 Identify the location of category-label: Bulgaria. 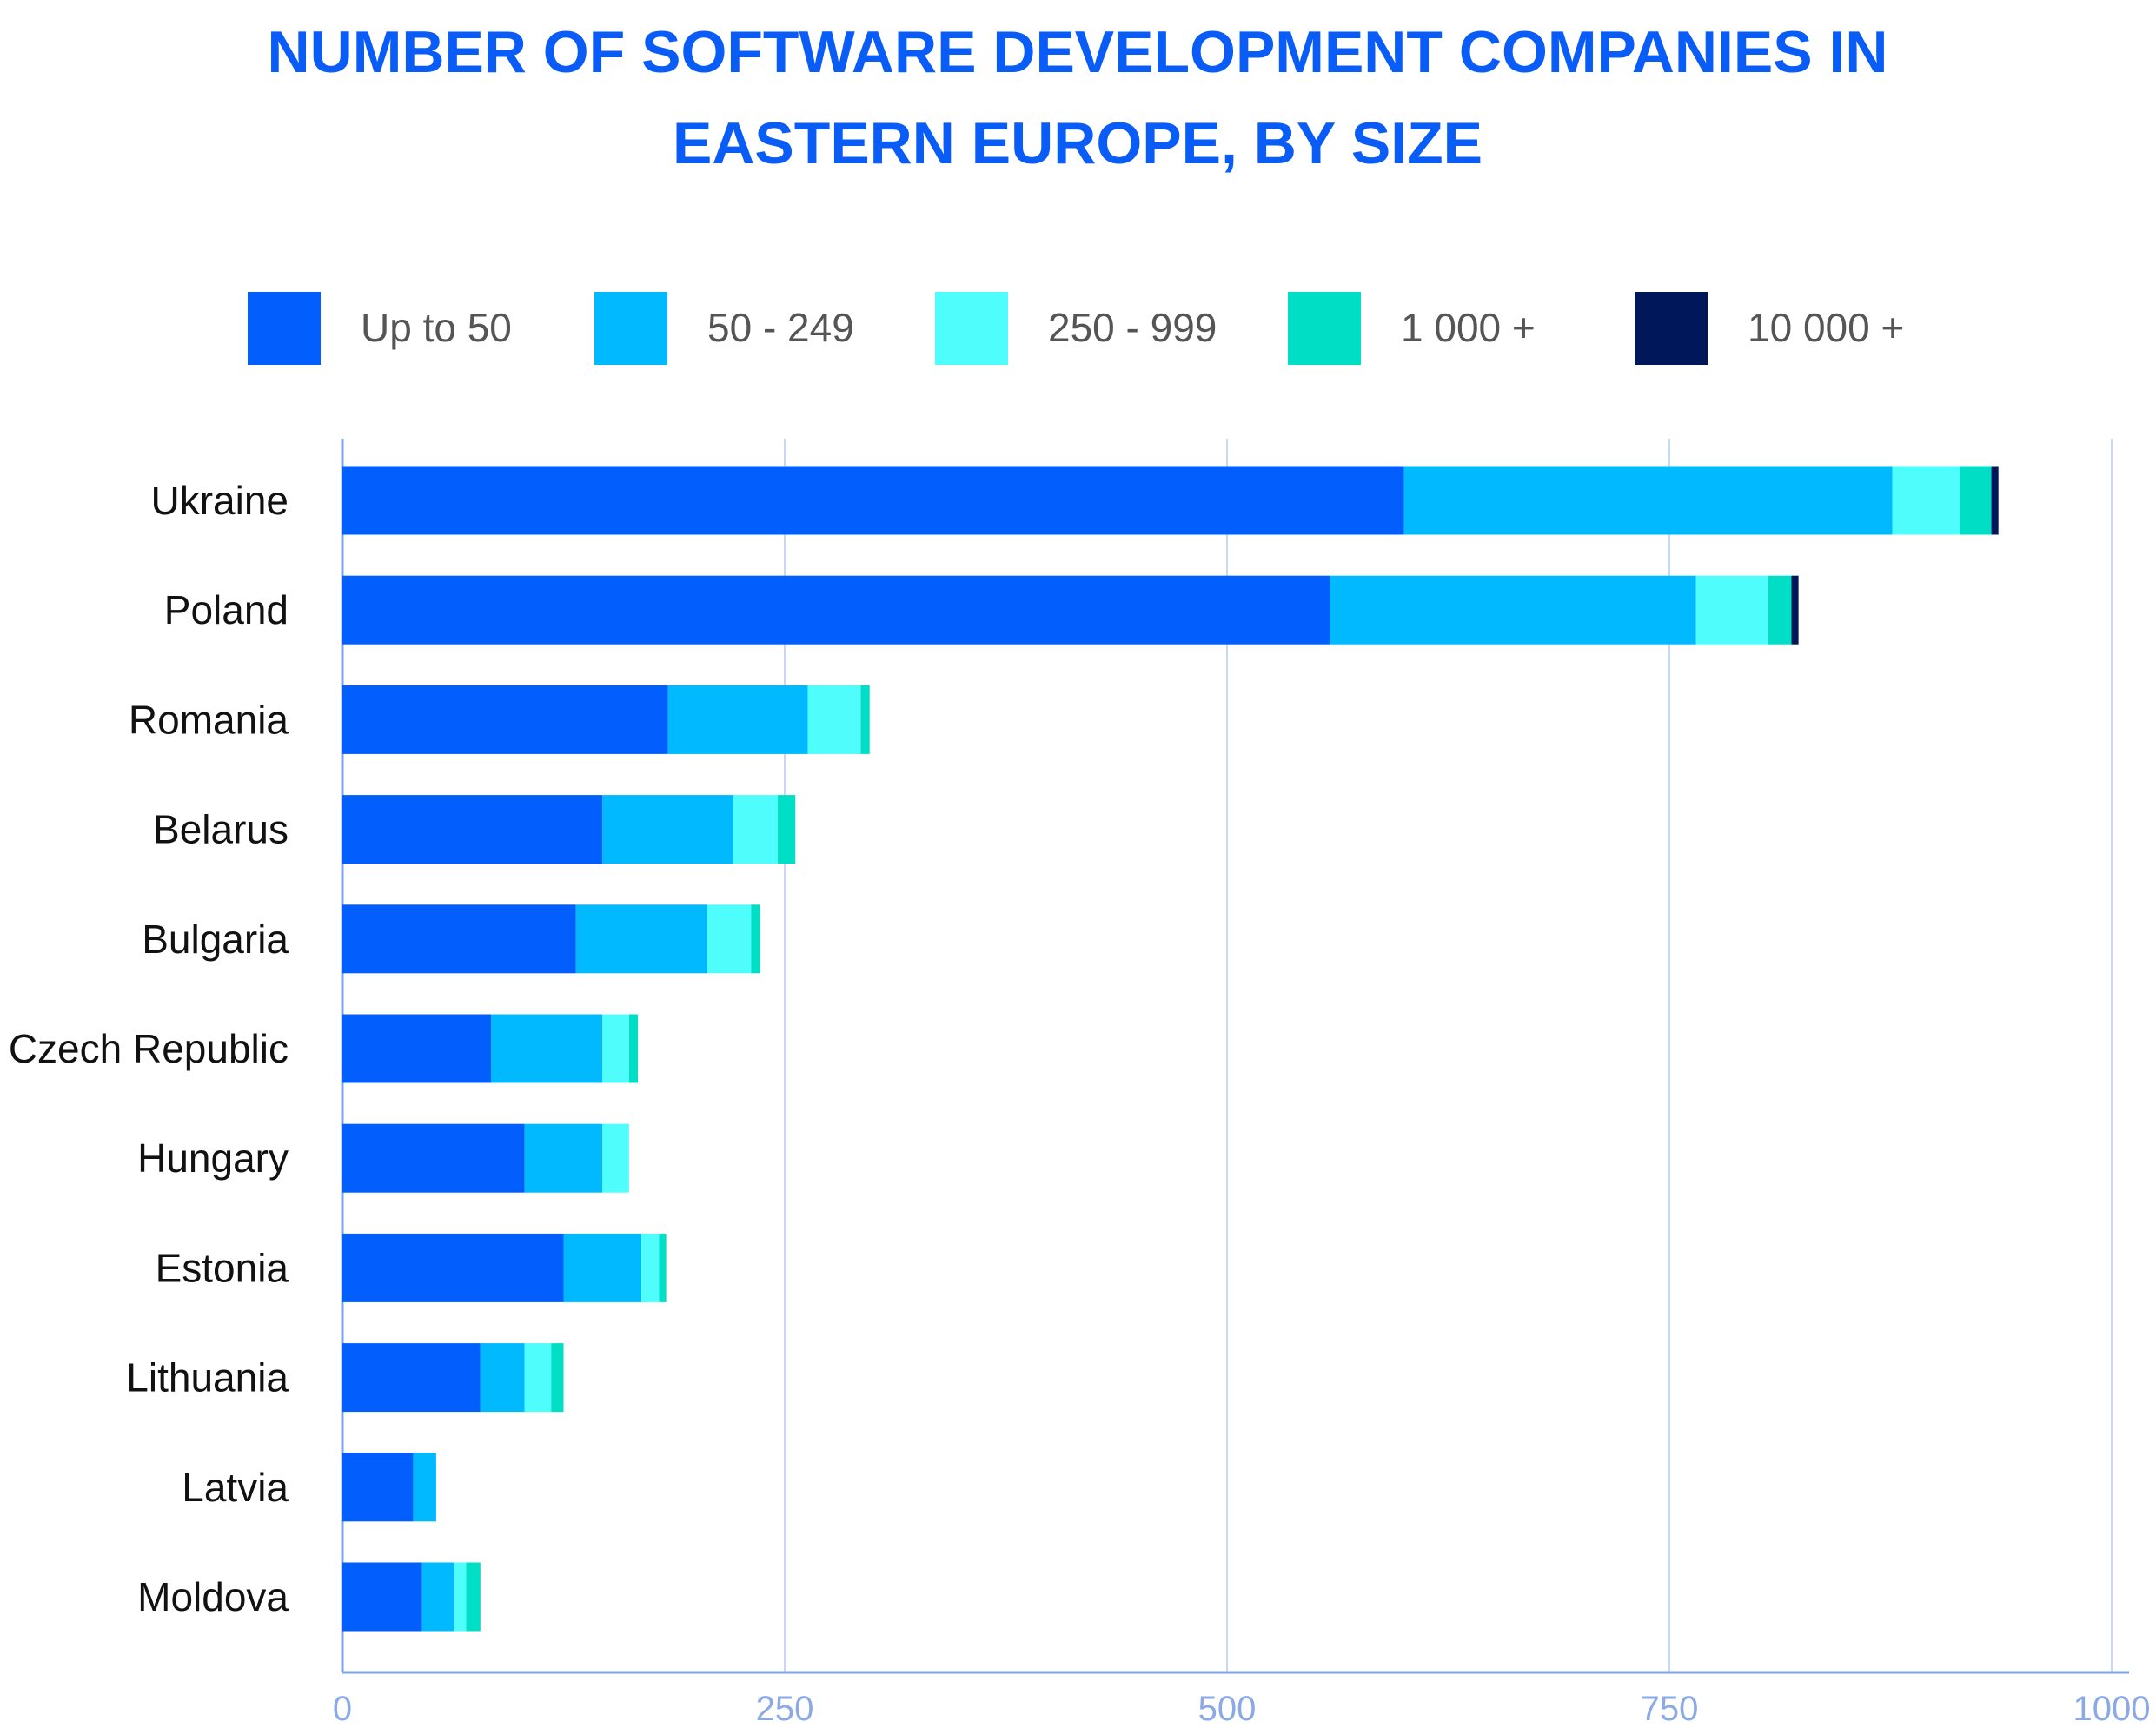
(215, 940).